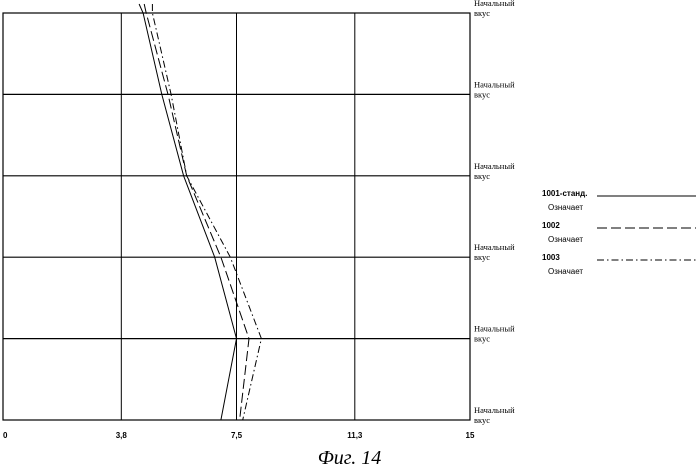  What do you see at coordinates (355, 435) in the screenshot?
I see `x-tick-label: 11,3` at bounding box center [355, 435].